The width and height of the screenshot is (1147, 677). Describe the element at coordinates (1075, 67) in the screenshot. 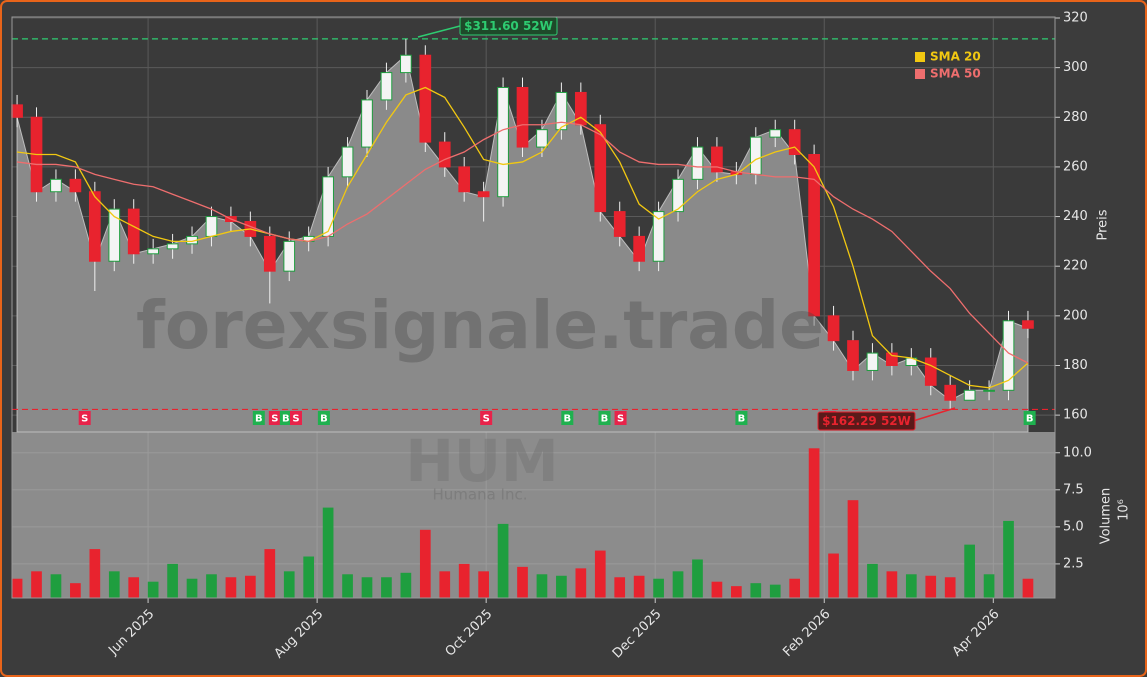

I see `y-tick-label: 300` at that location.